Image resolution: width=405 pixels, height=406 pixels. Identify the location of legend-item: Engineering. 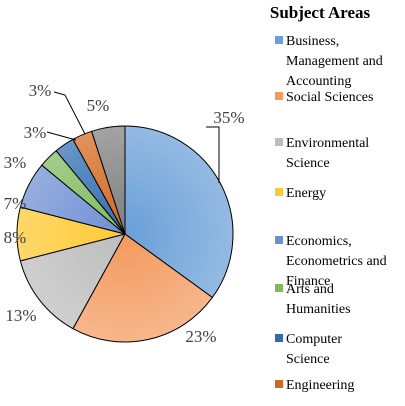
(314, 385).